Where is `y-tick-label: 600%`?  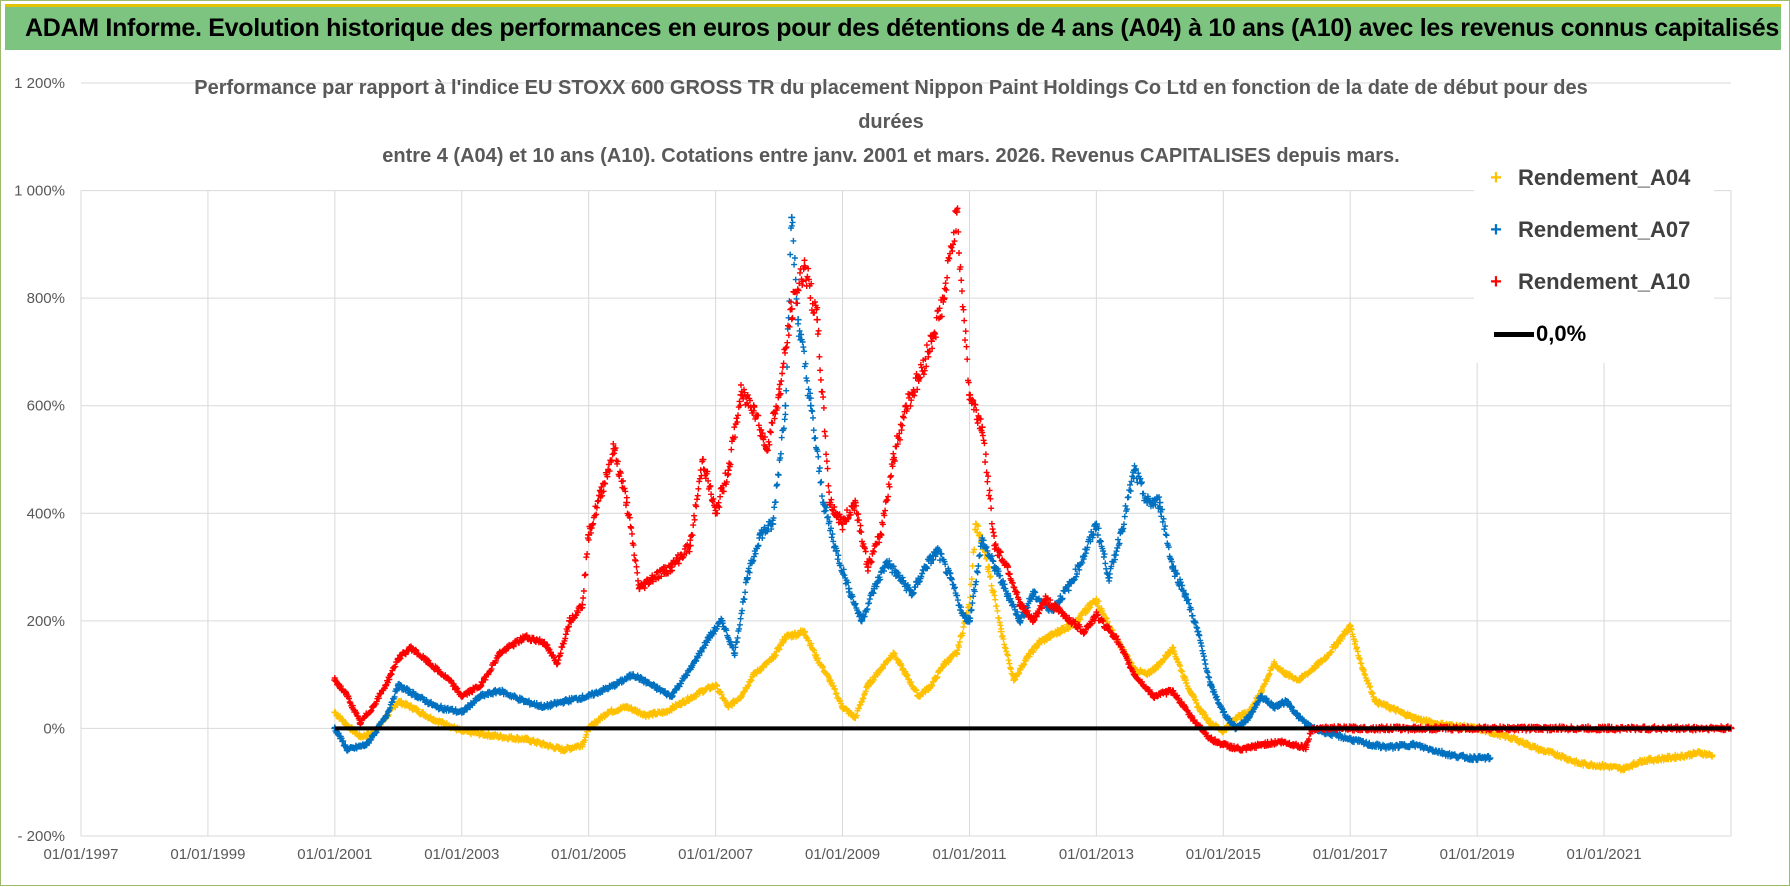 y-tick-label: 600% is located at coordinates (46, 406).